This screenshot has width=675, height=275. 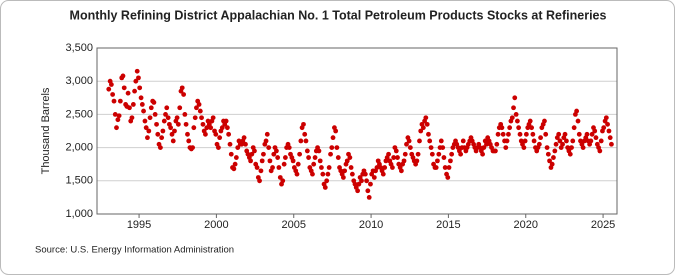 I want to click on x-tick-label: 2000, so click(x=216, y=225).